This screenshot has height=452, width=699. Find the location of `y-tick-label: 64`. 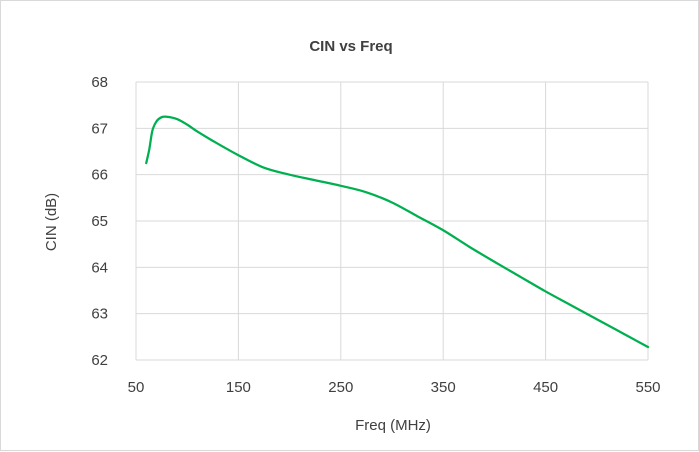

y-tick-label: 64 is located at coordinates (99, 267).